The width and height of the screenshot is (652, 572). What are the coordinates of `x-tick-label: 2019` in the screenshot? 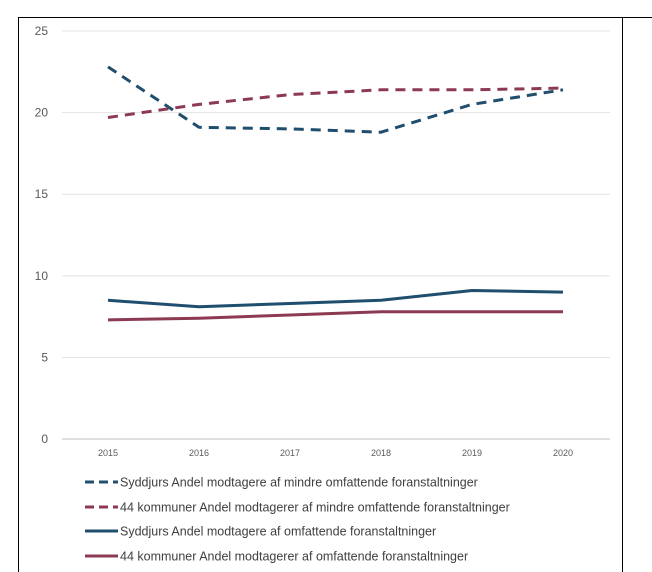 It's located at (472, 453).